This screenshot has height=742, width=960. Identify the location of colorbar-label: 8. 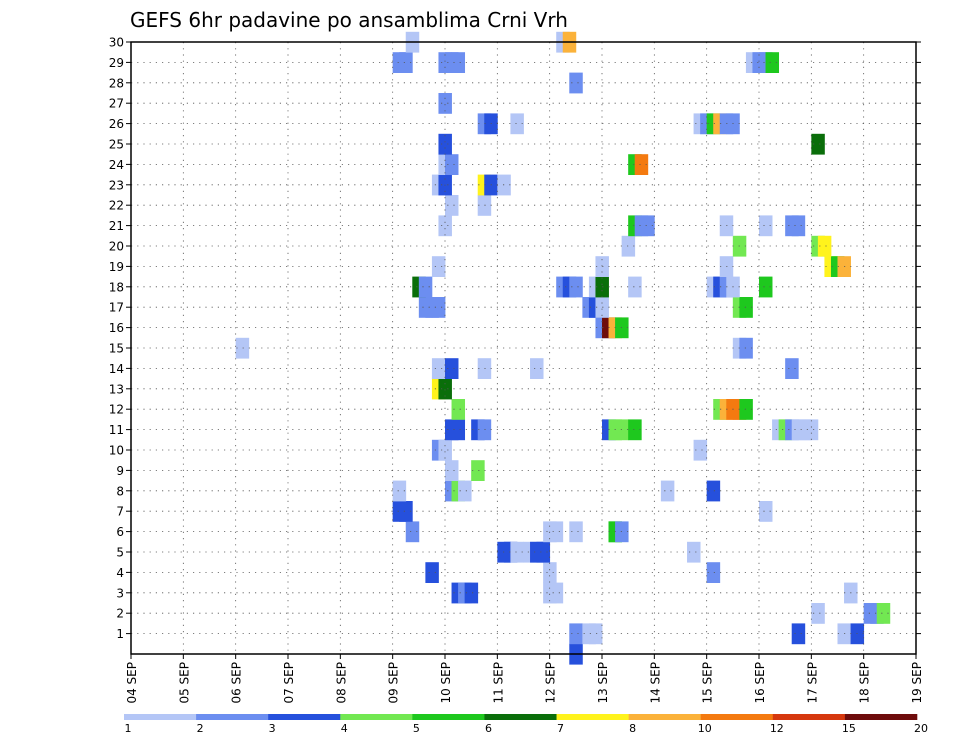
(632, 728).